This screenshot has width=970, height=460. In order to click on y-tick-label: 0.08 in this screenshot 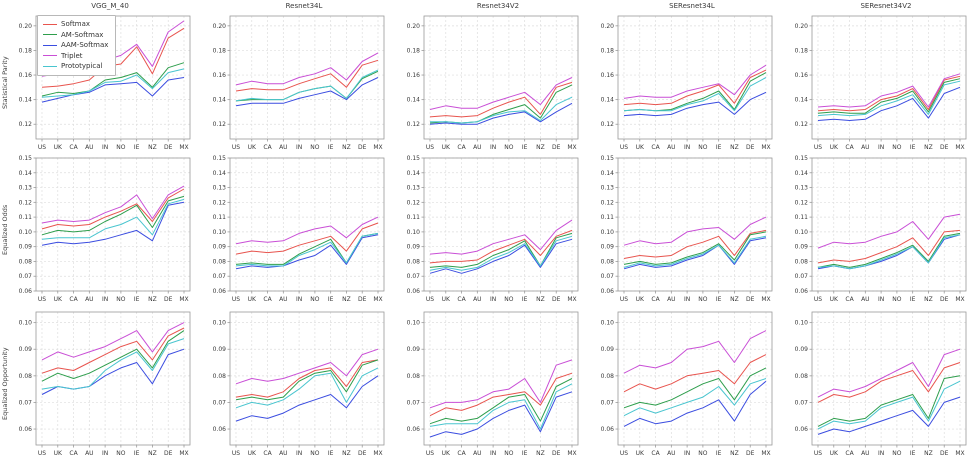, I will do `click(608, 375)`.